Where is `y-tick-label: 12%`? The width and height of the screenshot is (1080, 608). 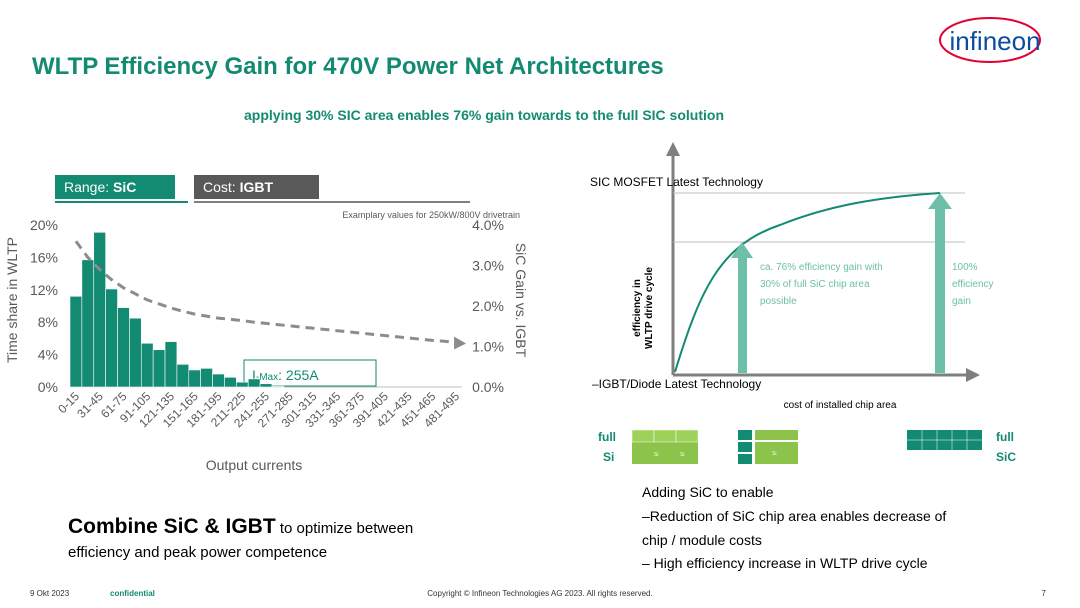 y-tick-label: 12% is located at coordinates (44, 290).